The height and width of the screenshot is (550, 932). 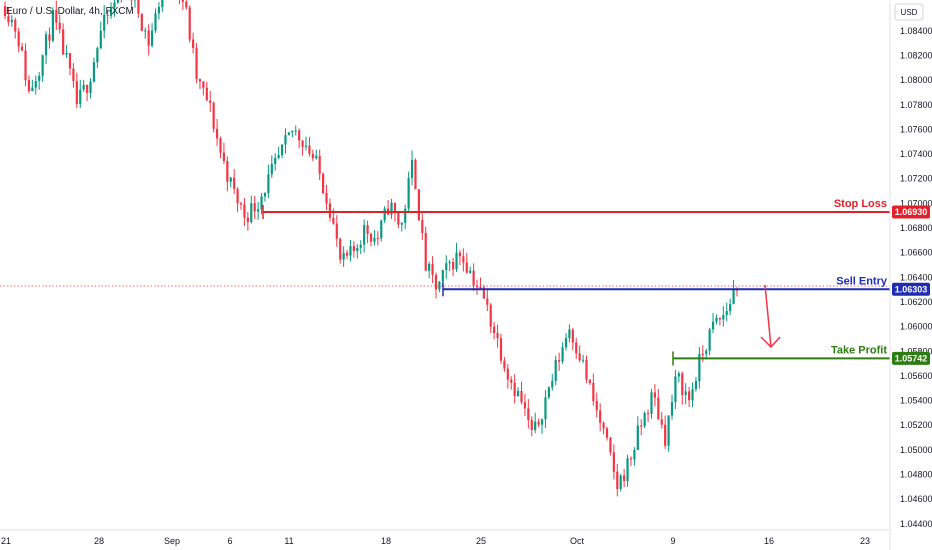 I want to click on time-tick-label: 21, so click(x=6, y=541).